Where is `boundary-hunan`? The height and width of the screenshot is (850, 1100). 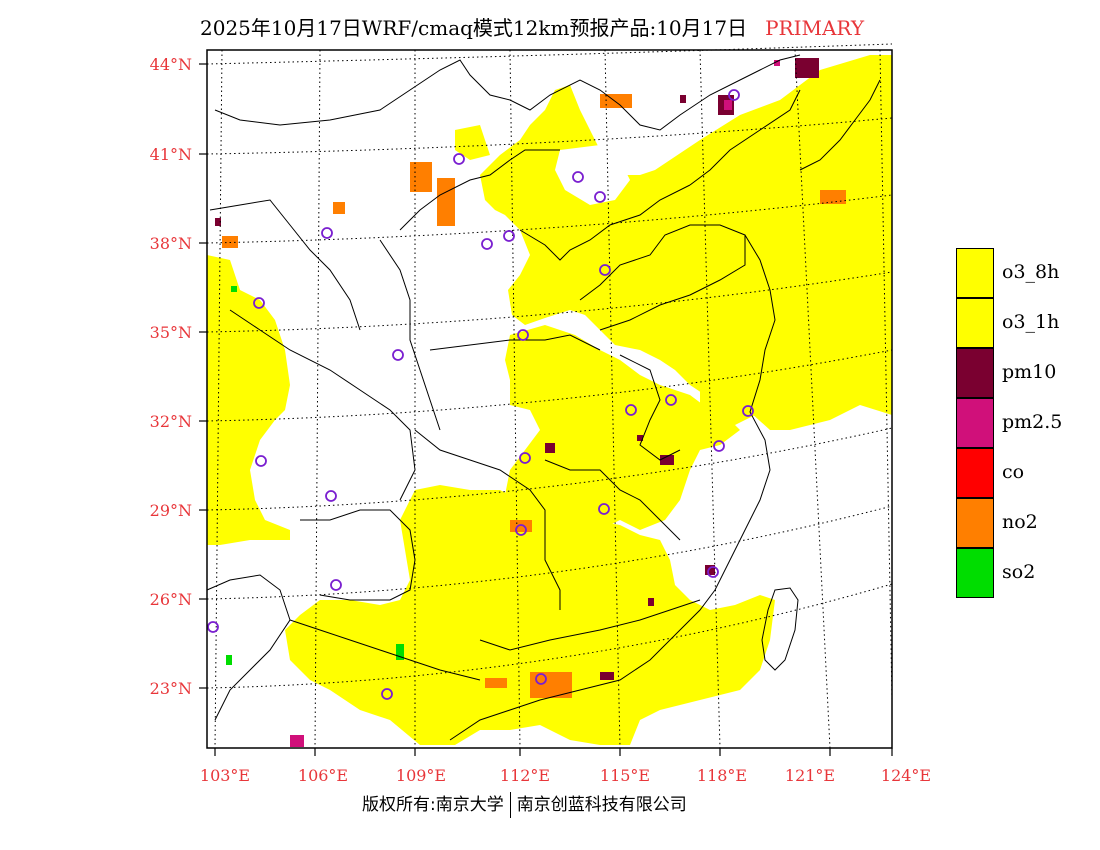
boundary-hunan is located at coordinates (487, 519).